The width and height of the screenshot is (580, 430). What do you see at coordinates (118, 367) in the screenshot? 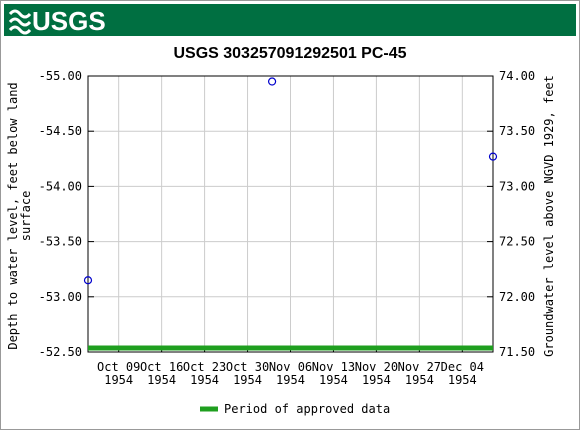
I see `x-tick-label: Oct 09` at bounding box center [118, 367].